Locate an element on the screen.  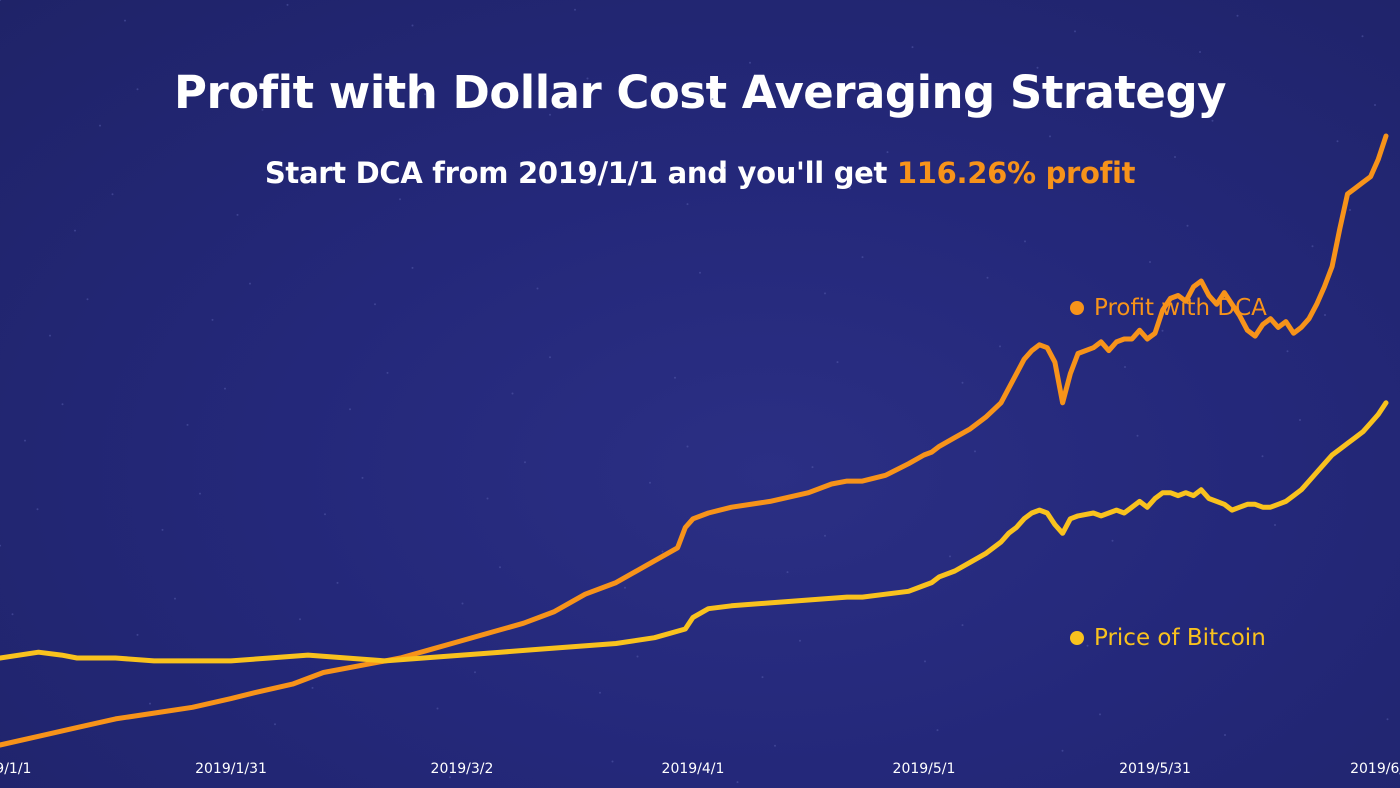
legend-label-btc: Price of Bitcoin is located at coordinates (1180, 638).